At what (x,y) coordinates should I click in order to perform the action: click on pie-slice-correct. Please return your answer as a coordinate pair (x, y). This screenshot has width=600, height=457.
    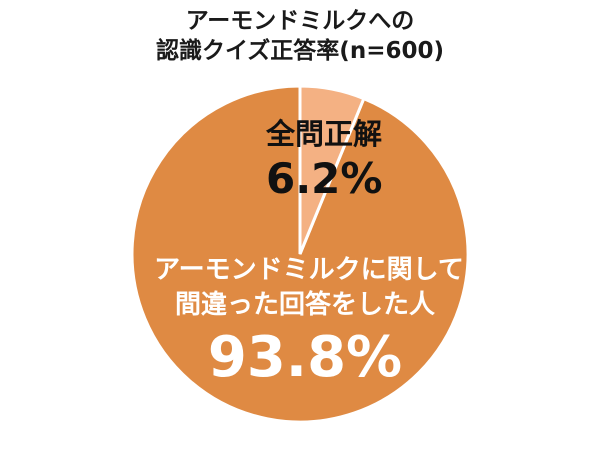
    Looking at the image, I should click on (332, 169).